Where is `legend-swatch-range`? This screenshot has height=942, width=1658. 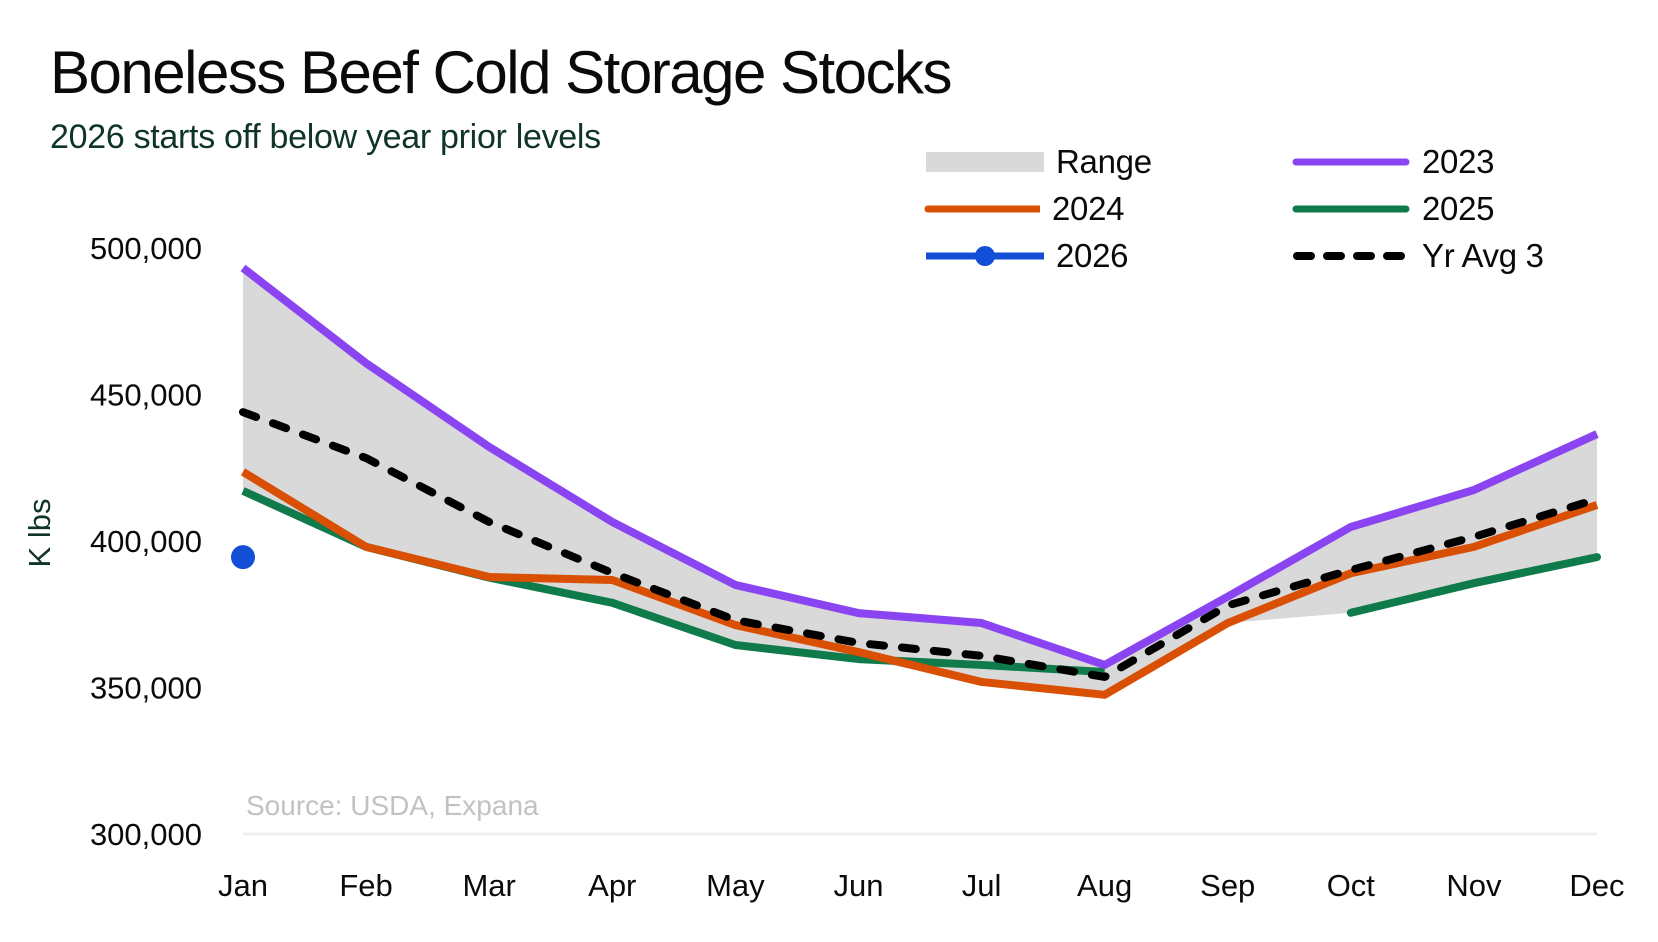
legend-swatch-range is located at coordinates (985, 162).